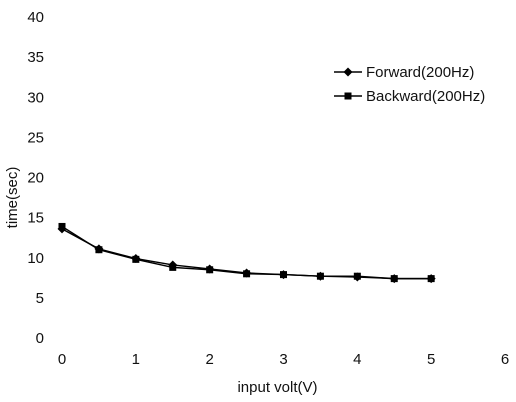 The height and width of the screenshot is (402, 516). I want to click on legend: Forward(200Hz) Backward(200Hz), so click(409, 84).